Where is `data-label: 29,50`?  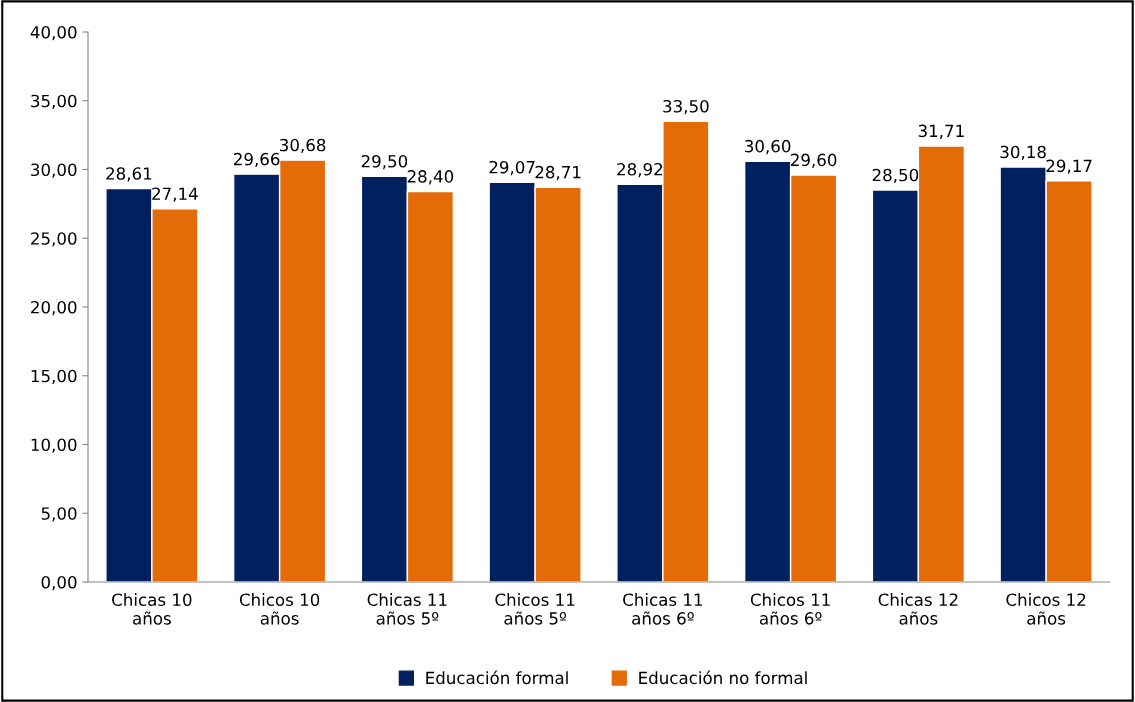
data-label: 29,50 is located at coordinates (384, 162).